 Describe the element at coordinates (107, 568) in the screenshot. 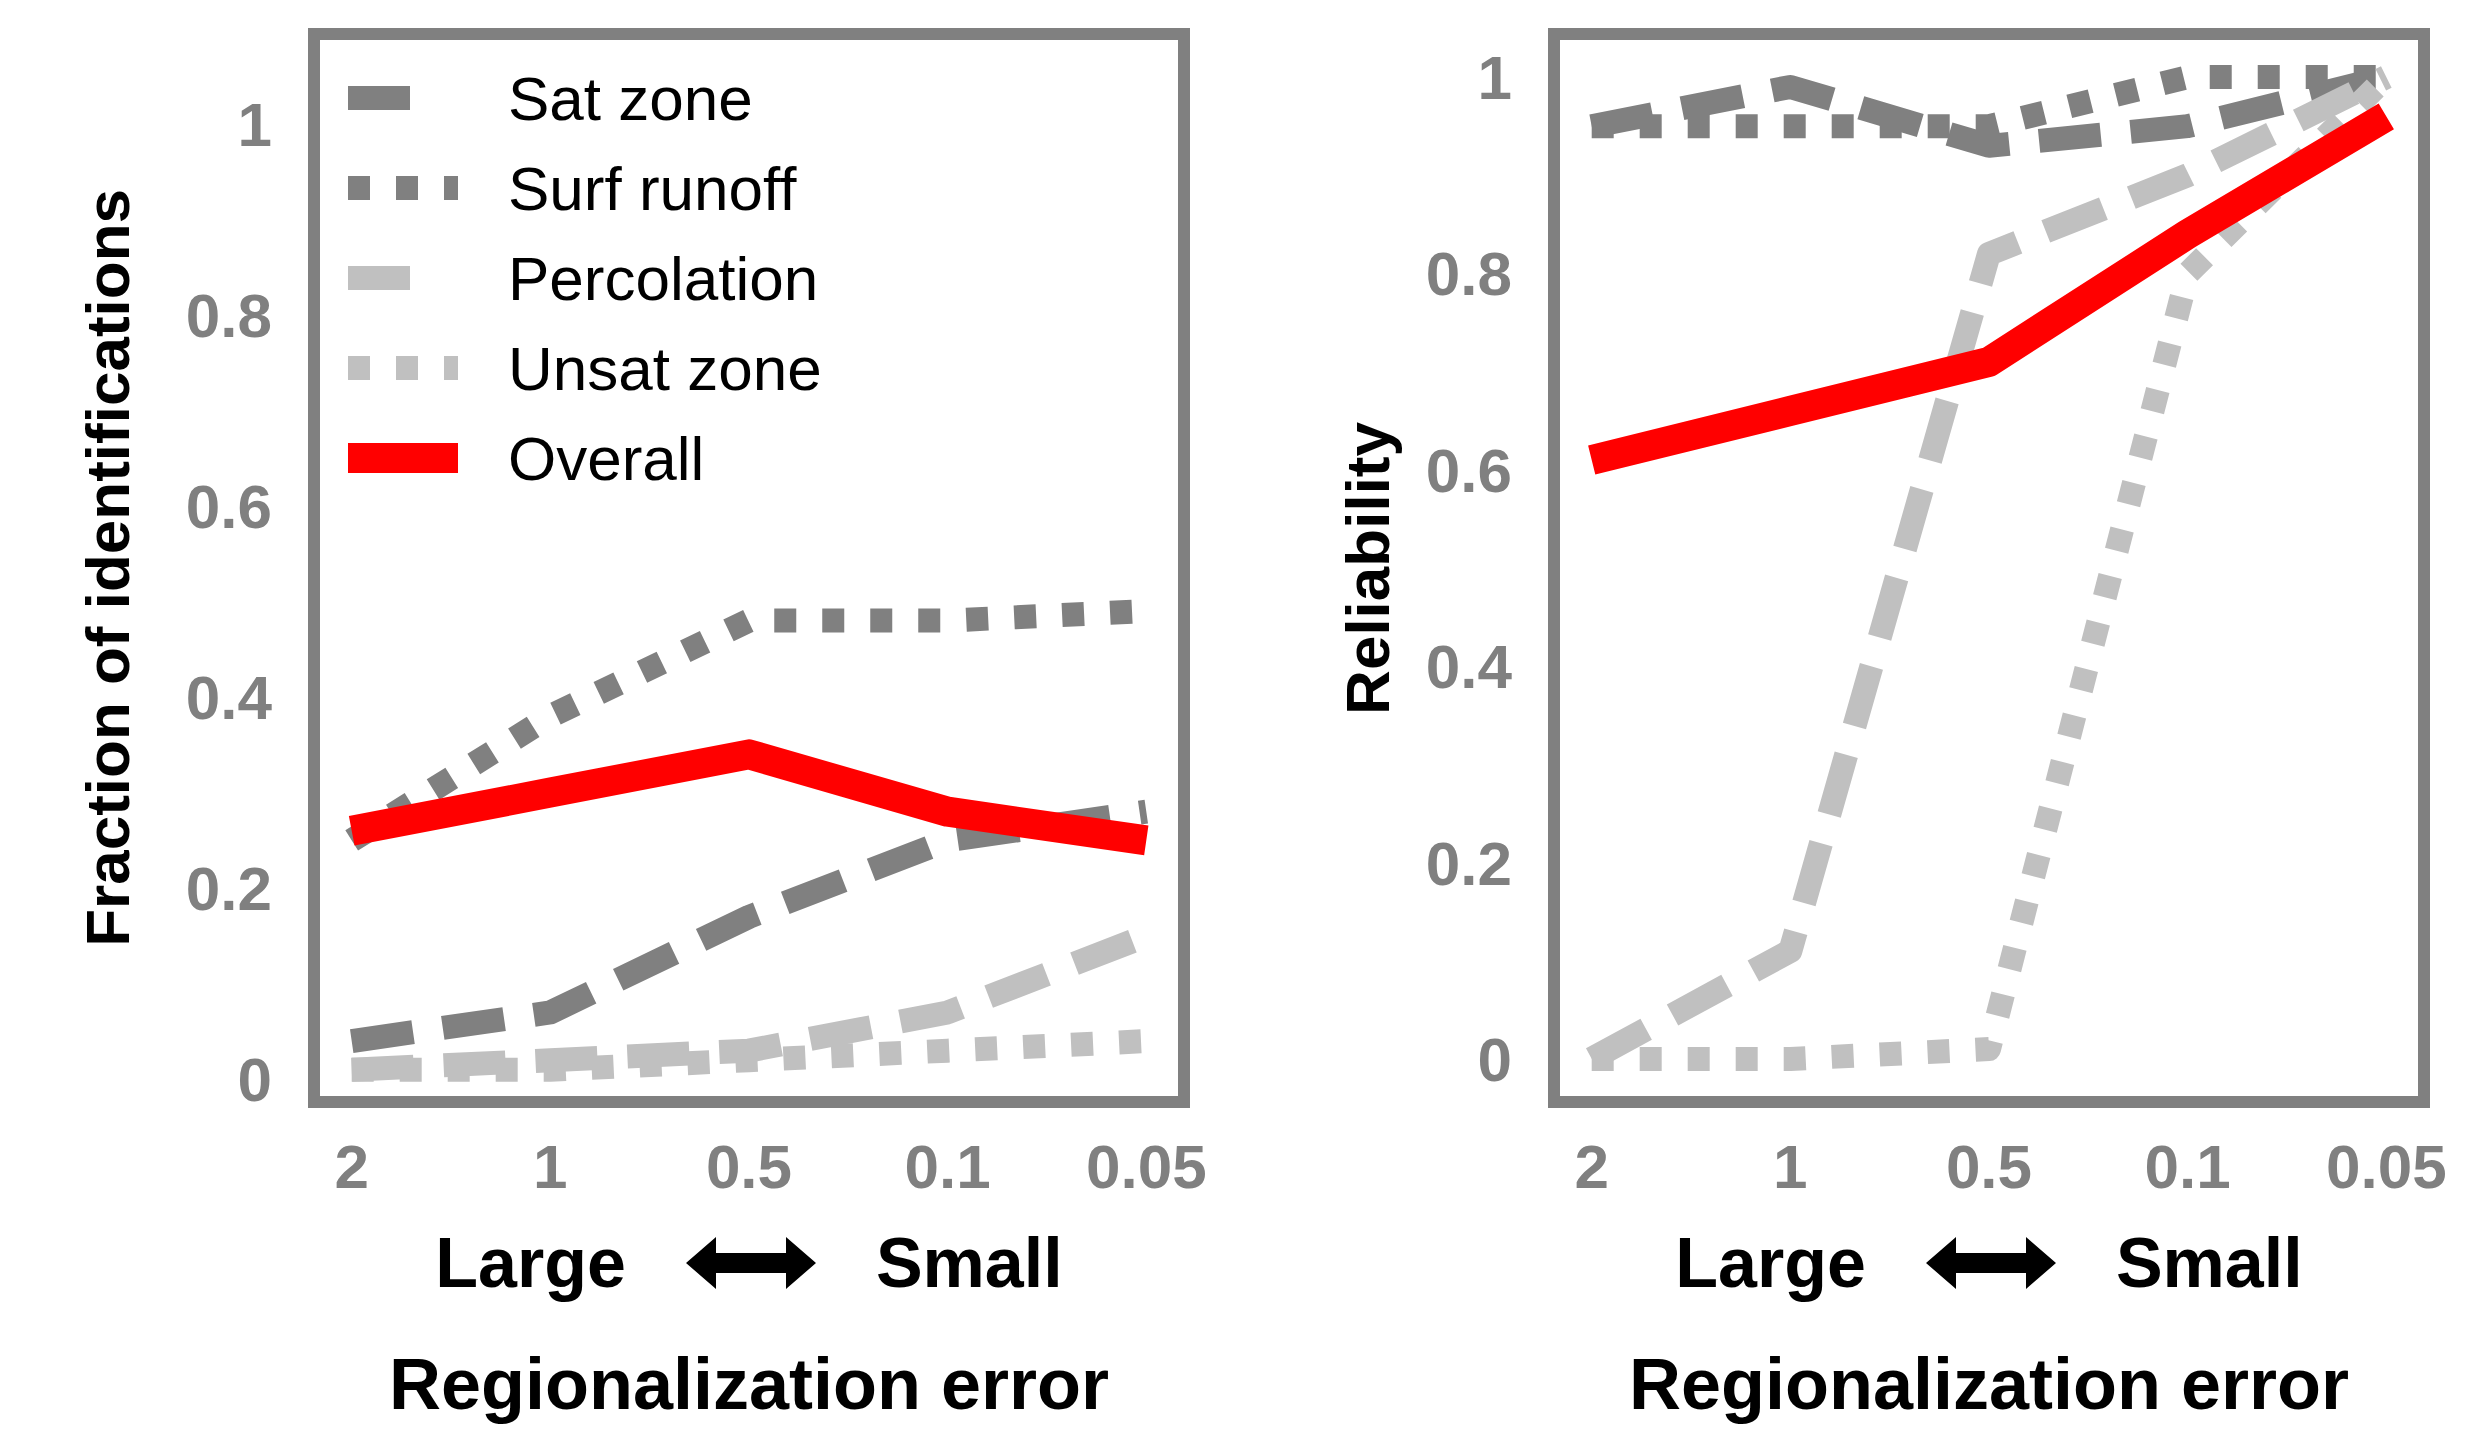

I see `y-axis-title: Fraction of identifications` at that location.